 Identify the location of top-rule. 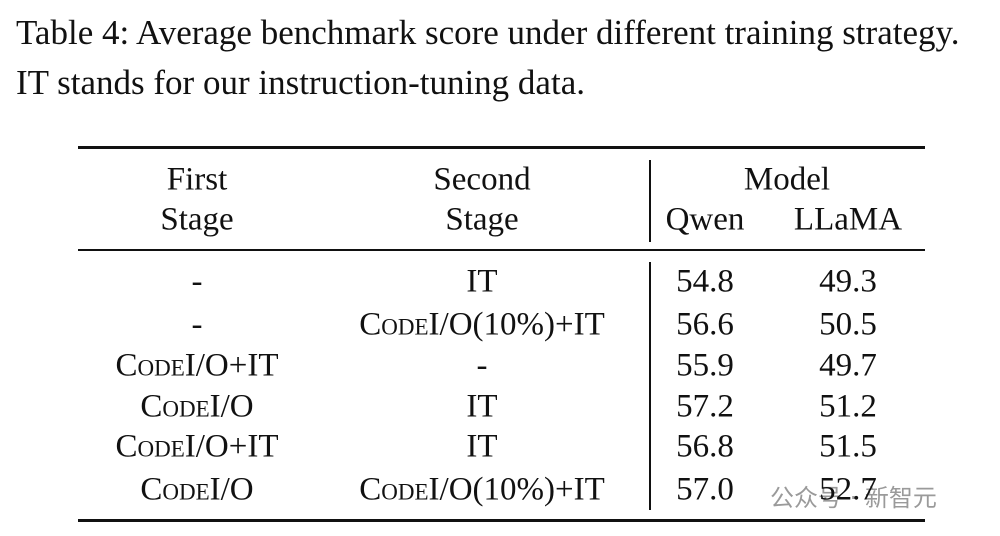
(501, 147).